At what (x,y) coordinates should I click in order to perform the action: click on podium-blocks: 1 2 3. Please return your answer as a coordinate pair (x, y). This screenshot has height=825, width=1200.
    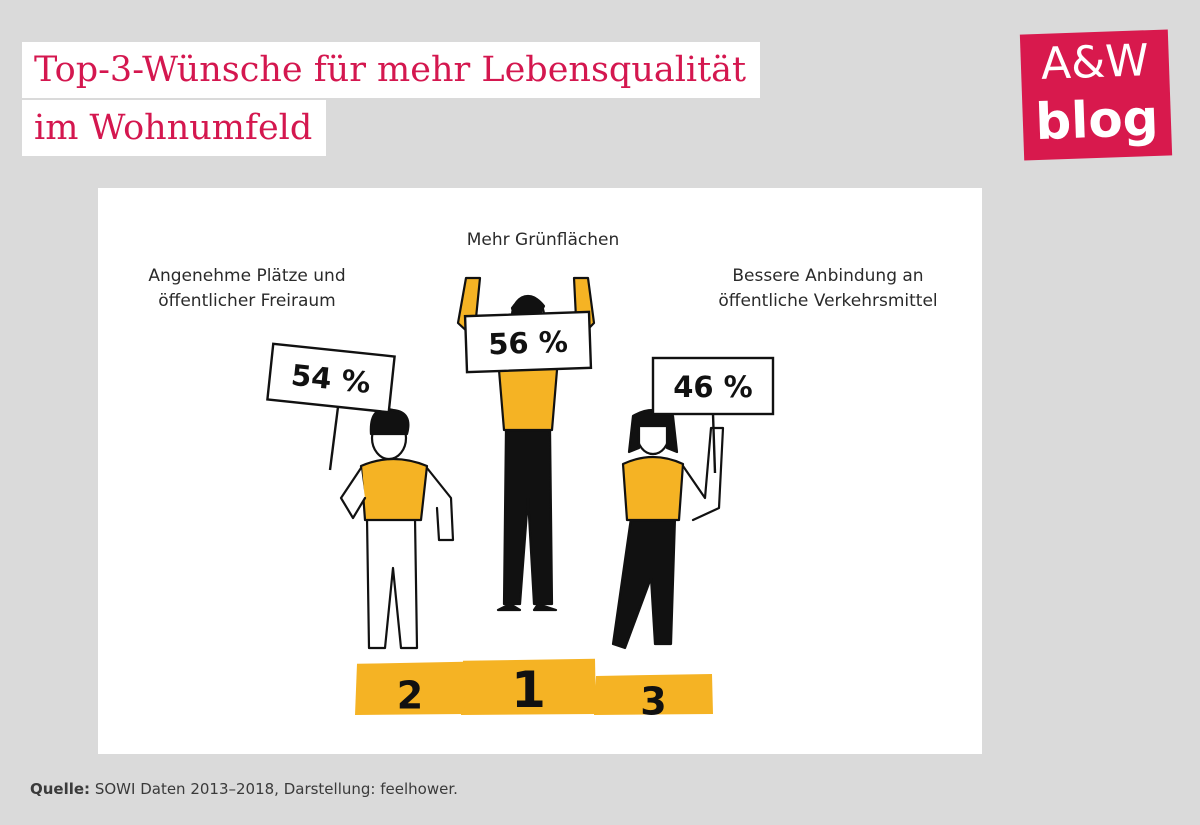
    Looking at the image, I should click on (534, 690).